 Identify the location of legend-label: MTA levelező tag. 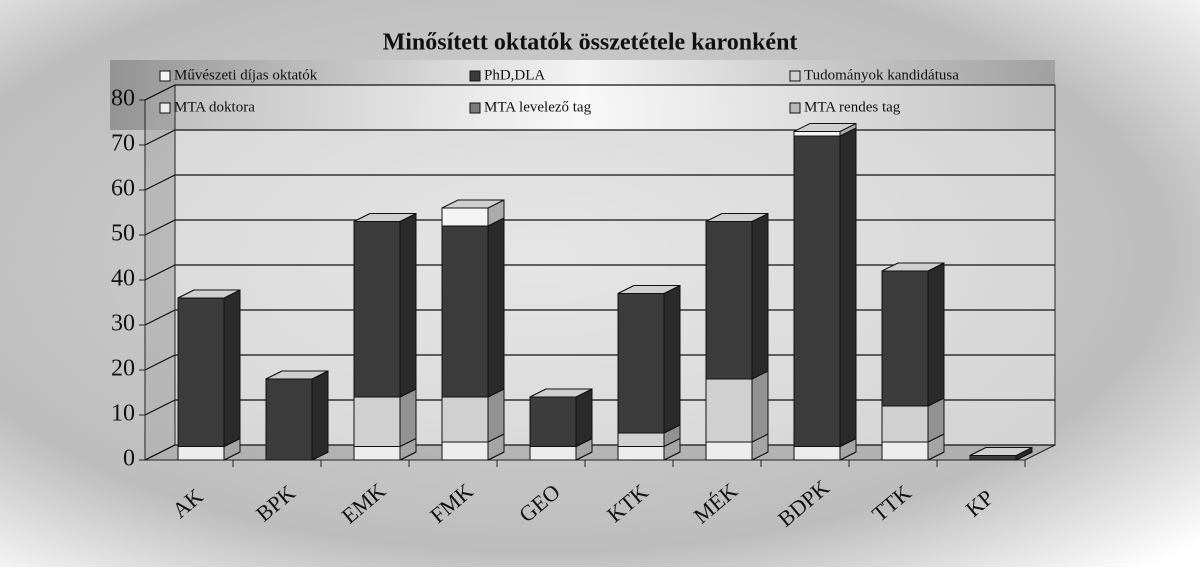
(538, 107).